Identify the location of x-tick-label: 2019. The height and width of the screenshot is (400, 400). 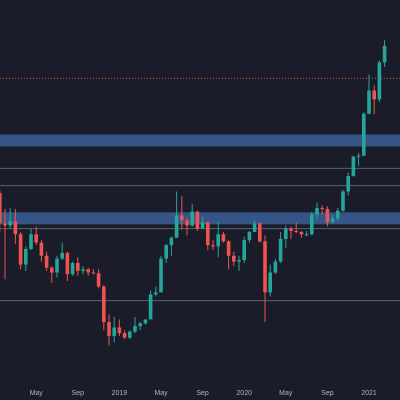
(120, 393).